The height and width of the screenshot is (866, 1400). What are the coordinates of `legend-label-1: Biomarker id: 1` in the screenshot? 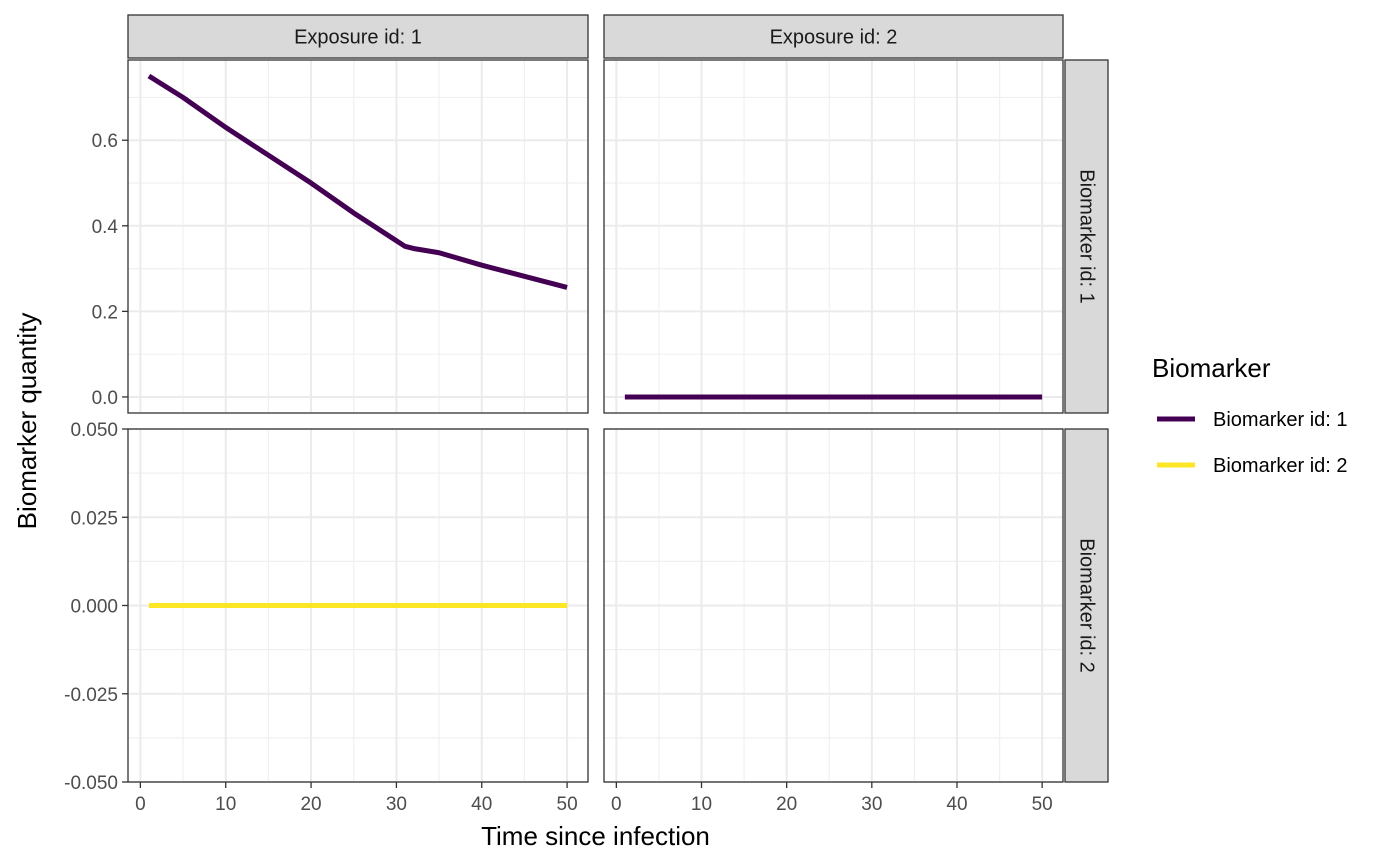 It's located at (1280, 420).